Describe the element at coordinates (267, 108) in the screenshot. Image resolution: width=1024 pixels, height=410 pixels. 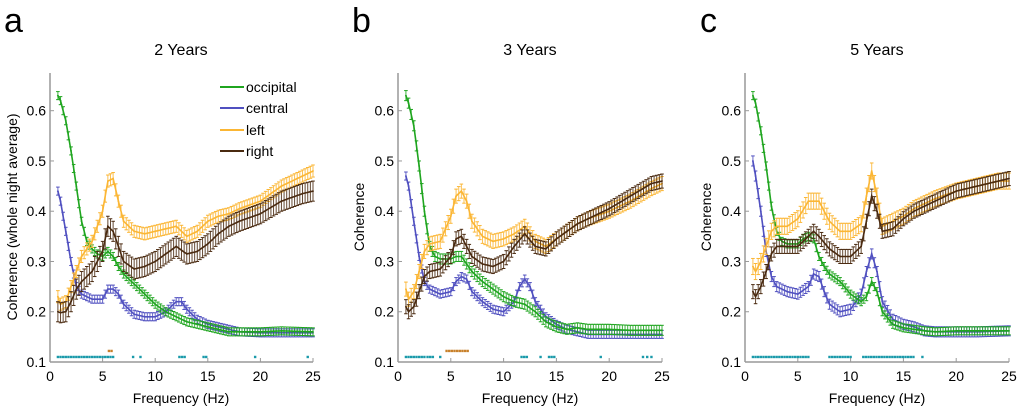
I see `legend-label-central: central` at that location.